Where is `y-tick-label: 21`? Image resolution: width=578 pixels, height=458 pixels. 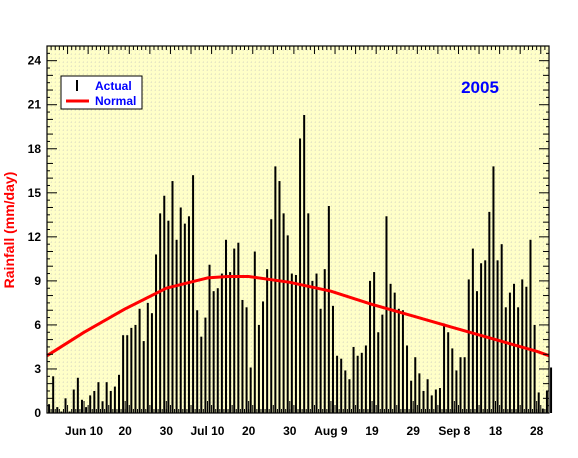
y-tick-label: 21 is located at coordinates (35, 105).